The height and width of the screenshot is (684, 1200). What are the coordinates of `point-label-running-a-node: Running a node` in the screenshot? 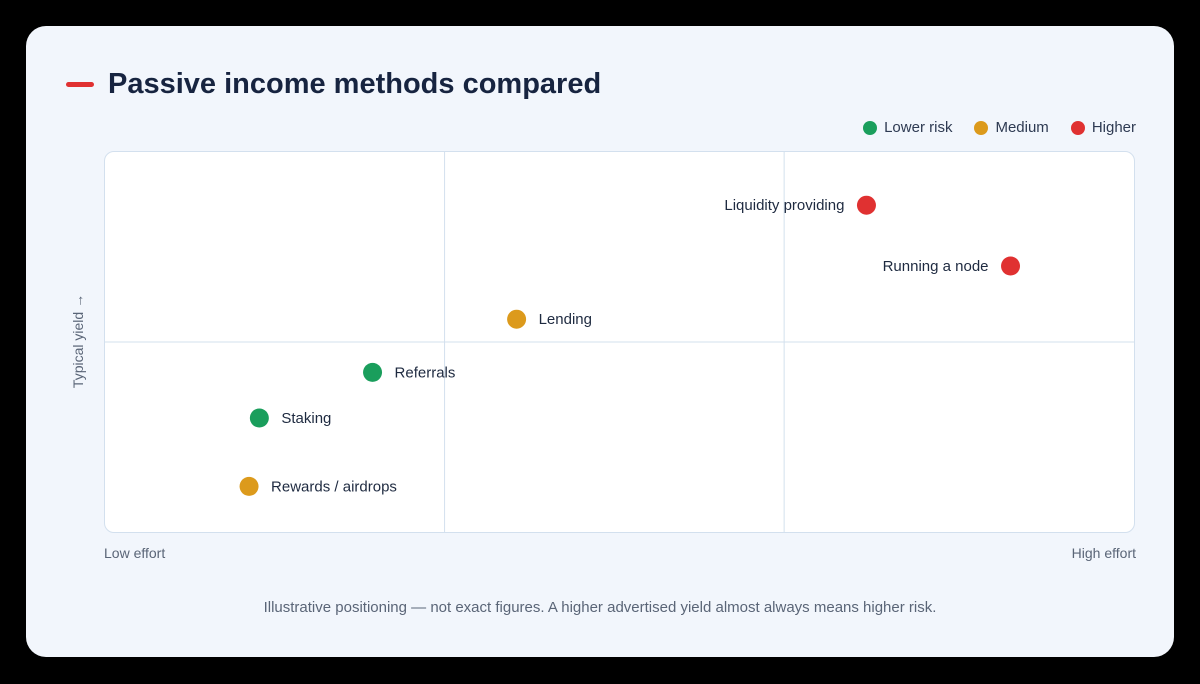 It's located at (936, 266).